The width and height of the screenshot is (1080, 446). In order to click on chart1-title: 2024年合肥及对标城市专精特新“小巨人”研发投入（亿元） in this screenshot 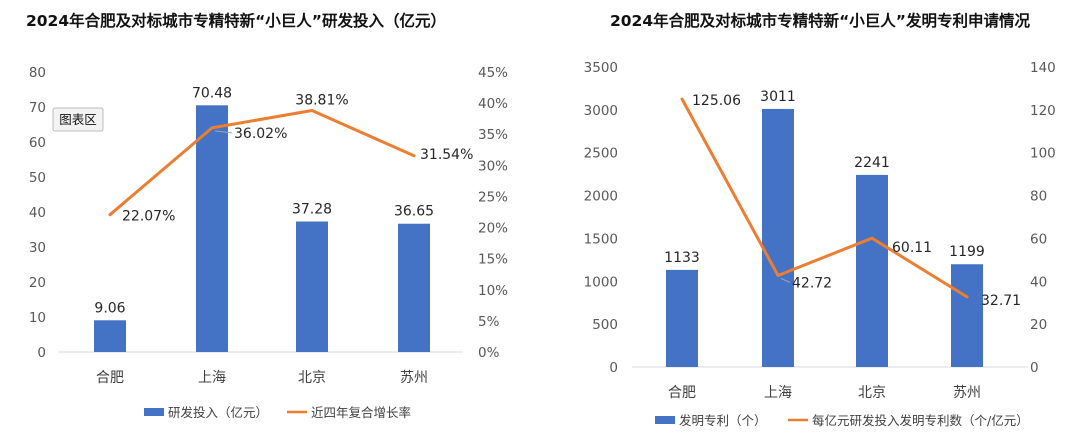, I will do `click(236, 20)`.